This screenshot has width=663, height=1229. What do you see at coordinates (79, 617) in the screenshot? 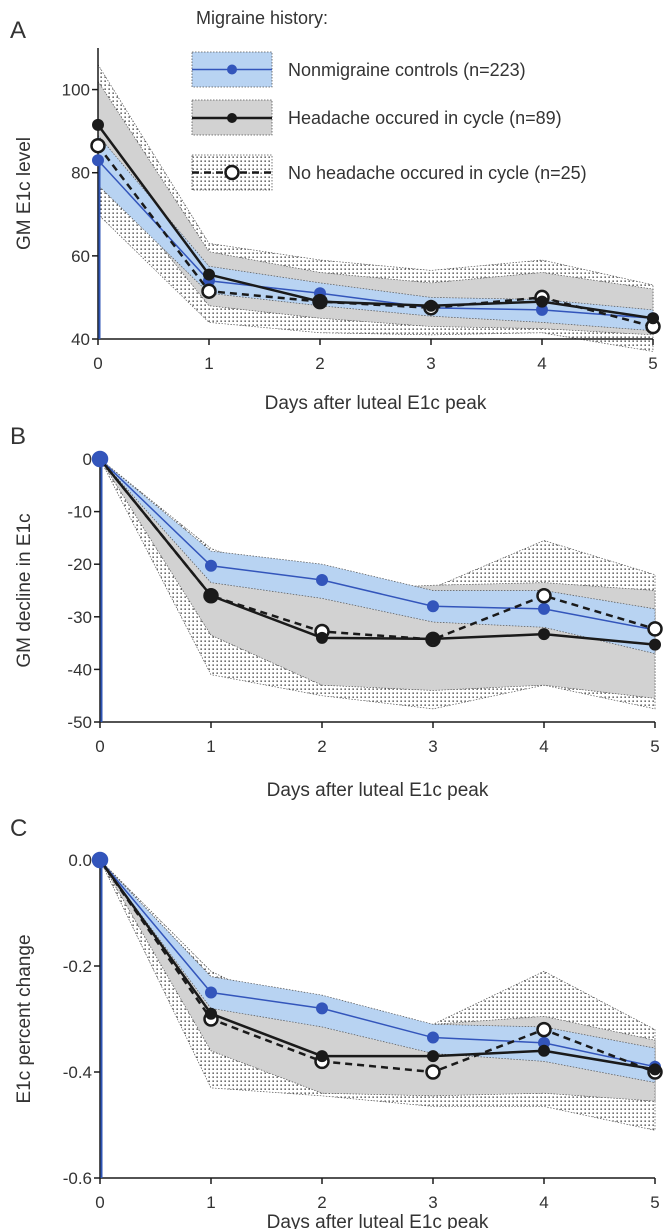
I see `y-tick-label: -30` at bounding box center [79, 617].